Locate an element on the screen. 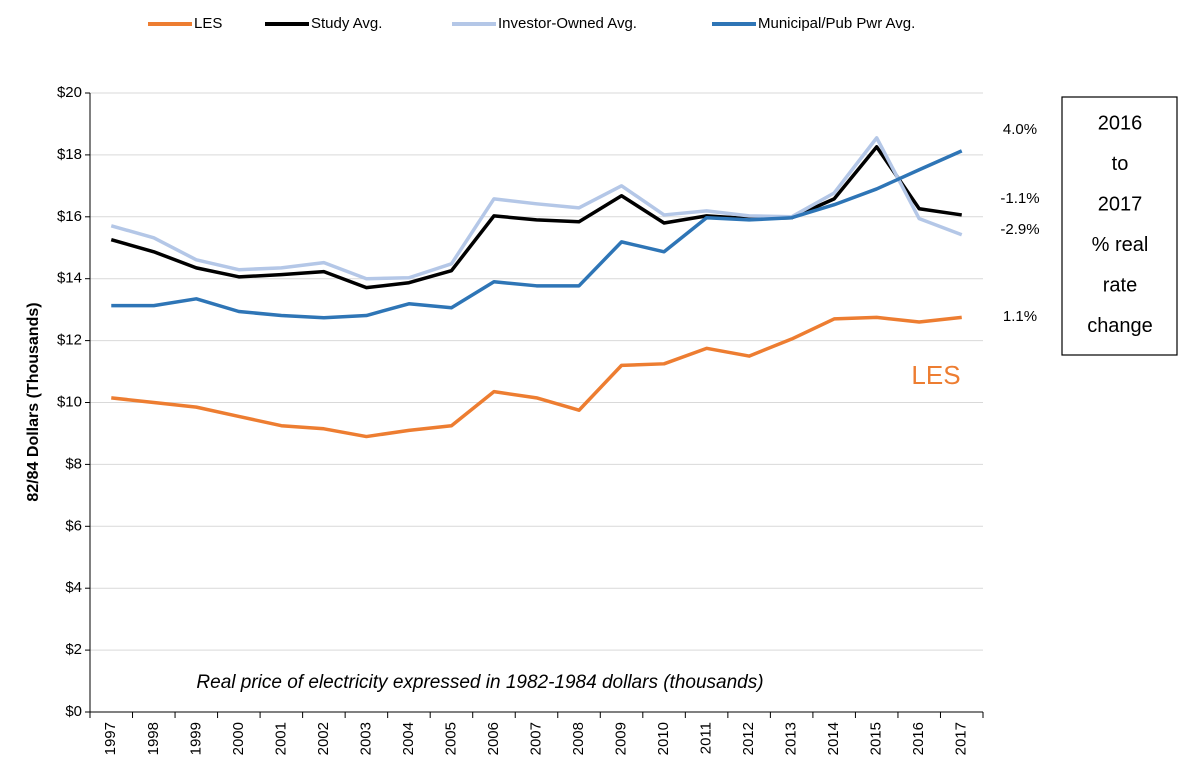  x-tick-label: 1999 is located at coordinates (195, 738).